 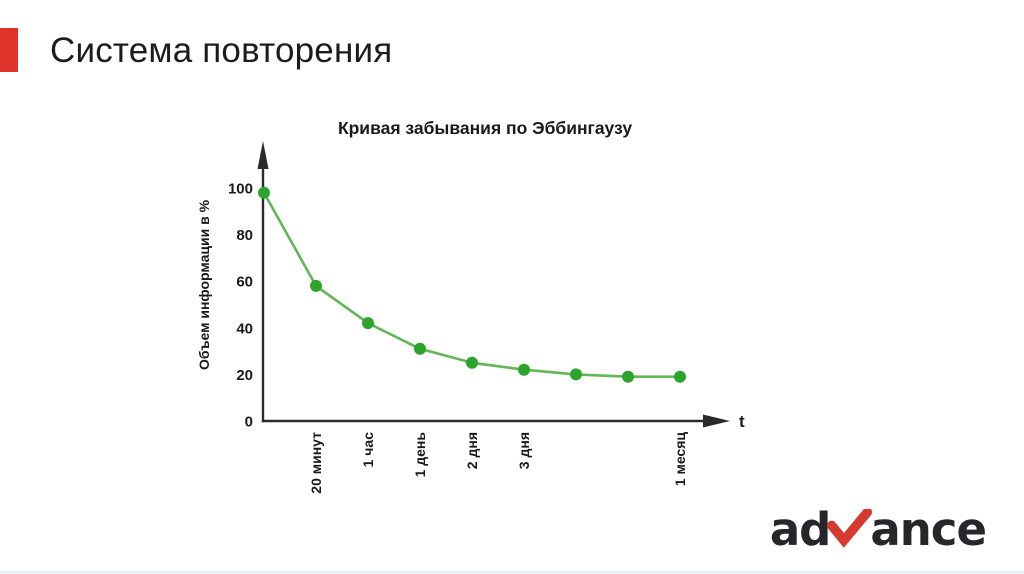 What do you see at coordinates (204, 284) in the screenshot?
I see `y-axis-label: Объем информации в %` at bounding box center [204, 284].